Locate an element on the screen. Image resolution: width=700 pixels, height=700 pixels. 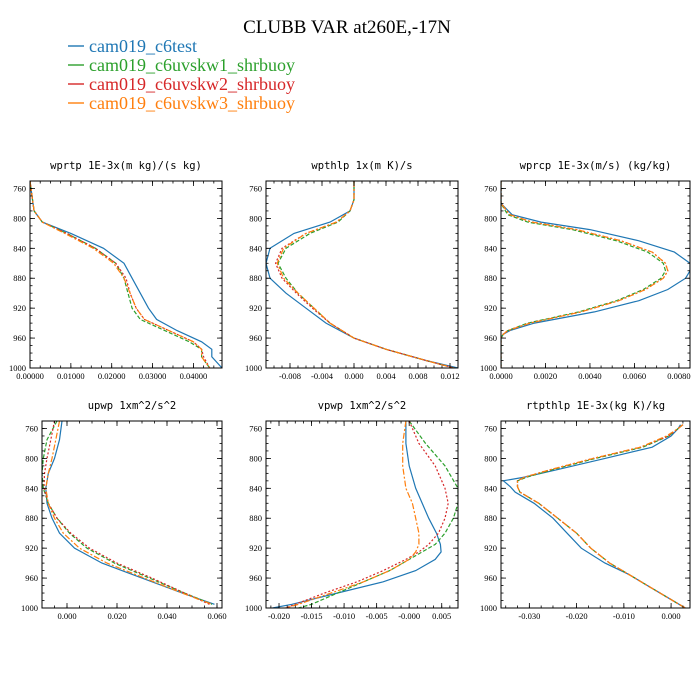
legend-entry: cam019_c6uvskw1_shrbuoy is located at coordinates (192, 65).